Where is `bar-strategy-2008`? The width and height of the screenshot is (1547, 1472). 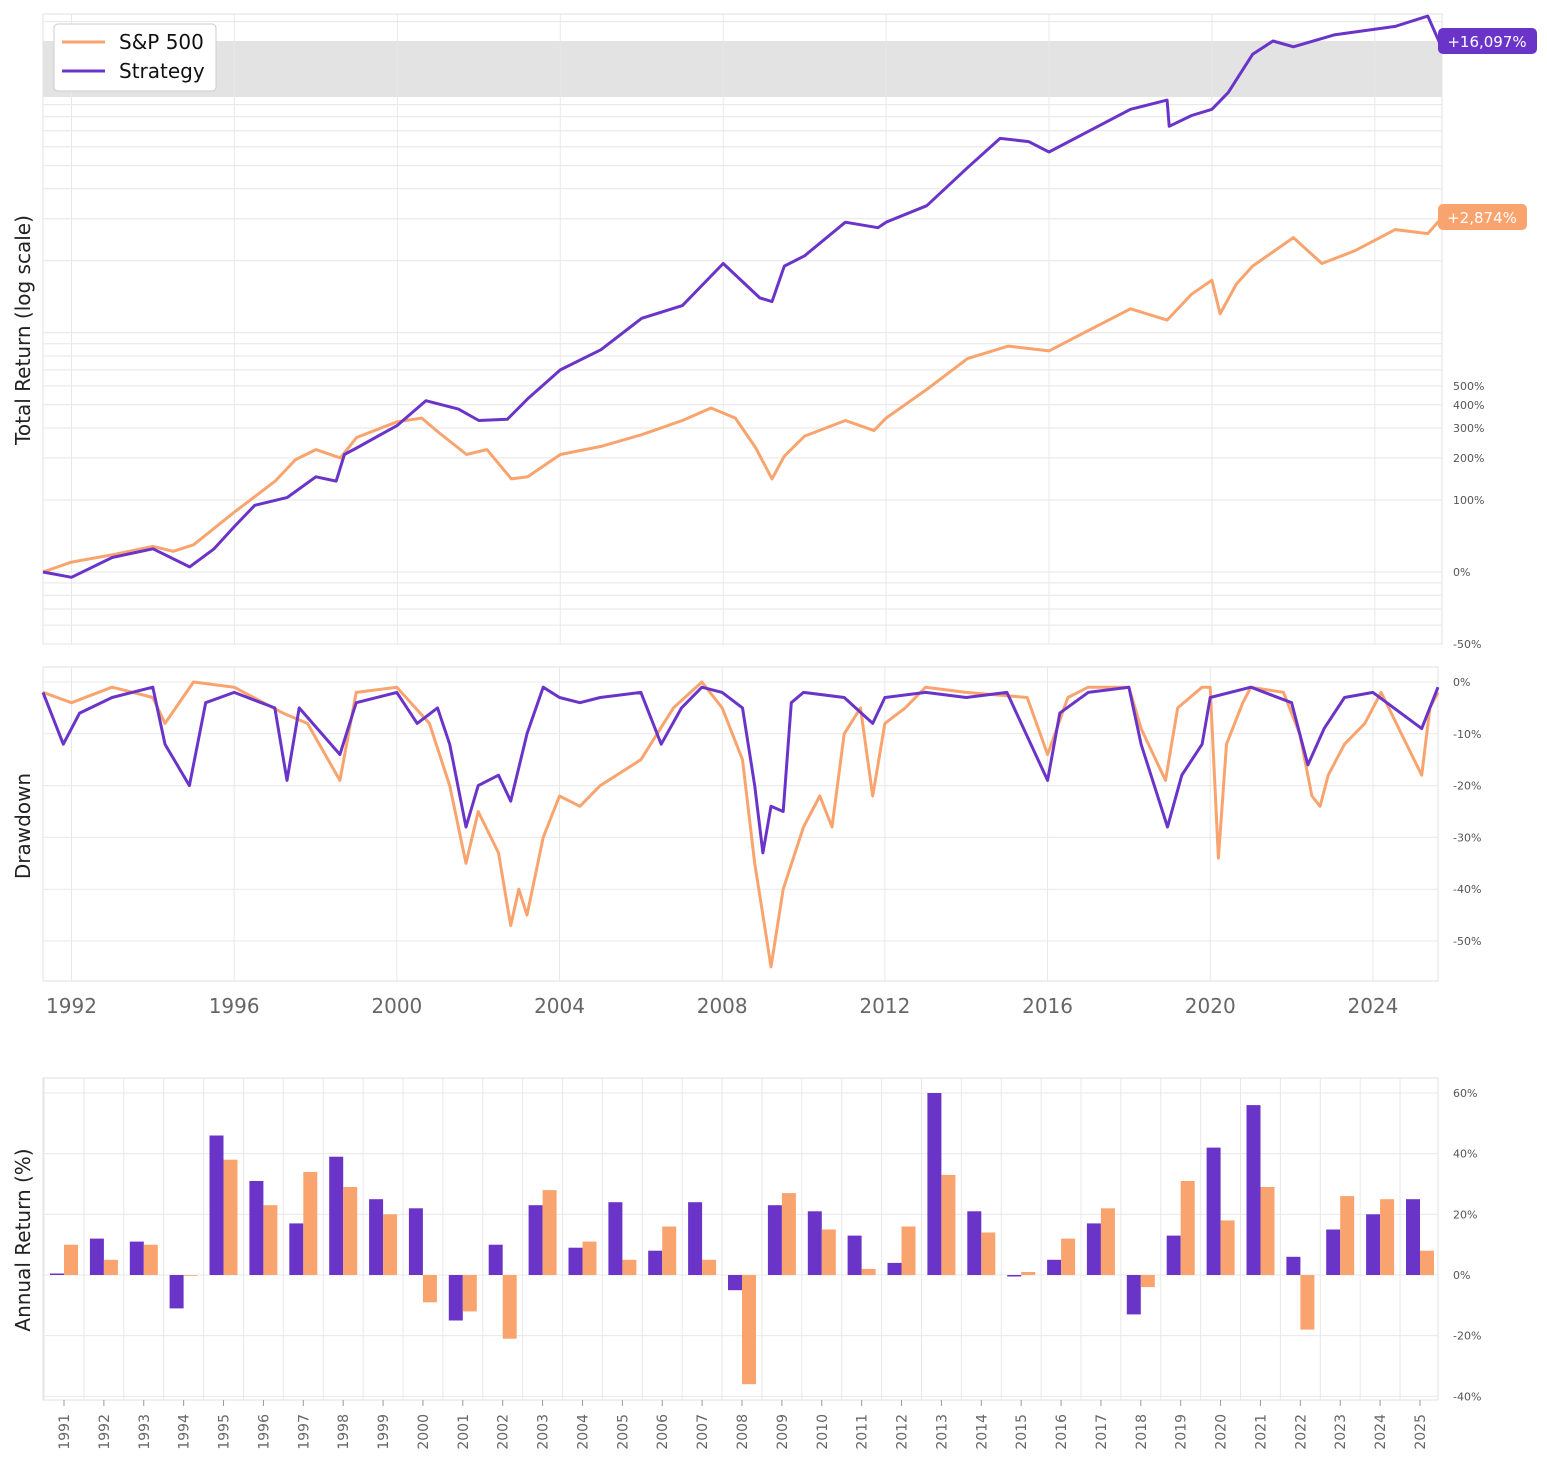
bar-strategy-2008 is located at coordinates (735, 1283).